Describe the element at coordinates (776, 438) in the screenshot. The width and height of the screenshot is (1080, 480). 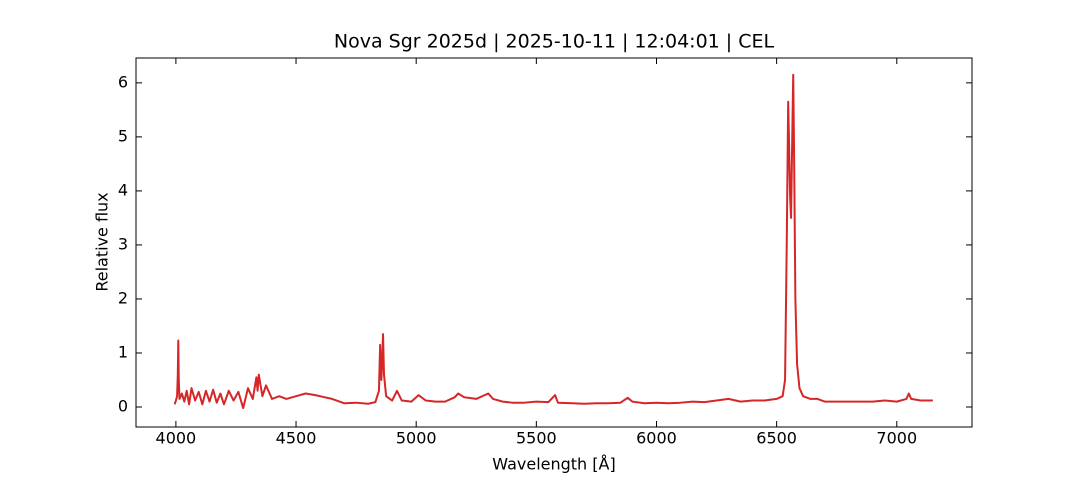
I see `x-tick-label: 6500` at that location.